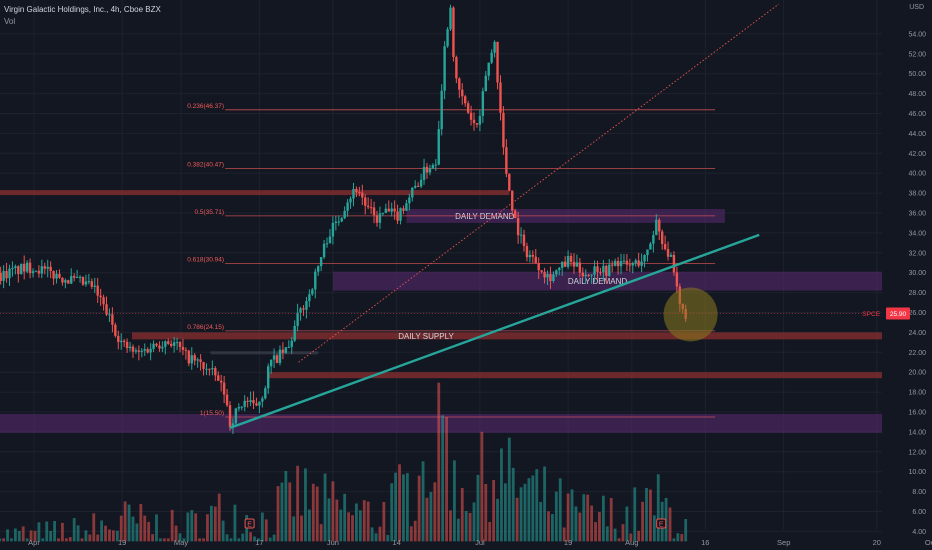  What do you see at coordinates (917, 273) in the screenshot?
I see `price-tick-label: 30.00` at bounding box center [917, 273].